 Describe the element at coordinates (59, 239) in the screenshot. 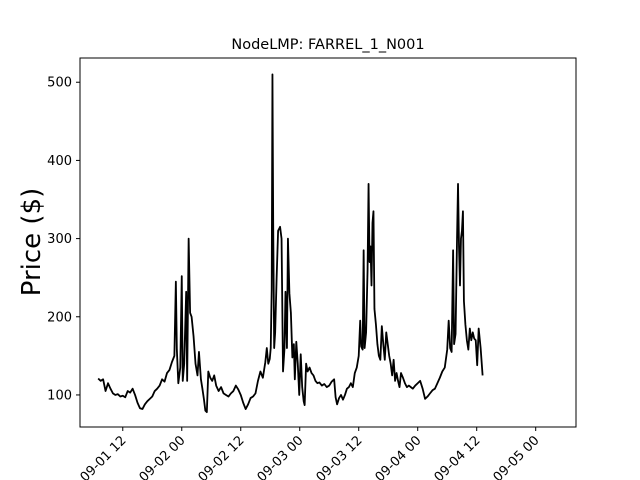

I see `y-tick-label: 300` at that location.